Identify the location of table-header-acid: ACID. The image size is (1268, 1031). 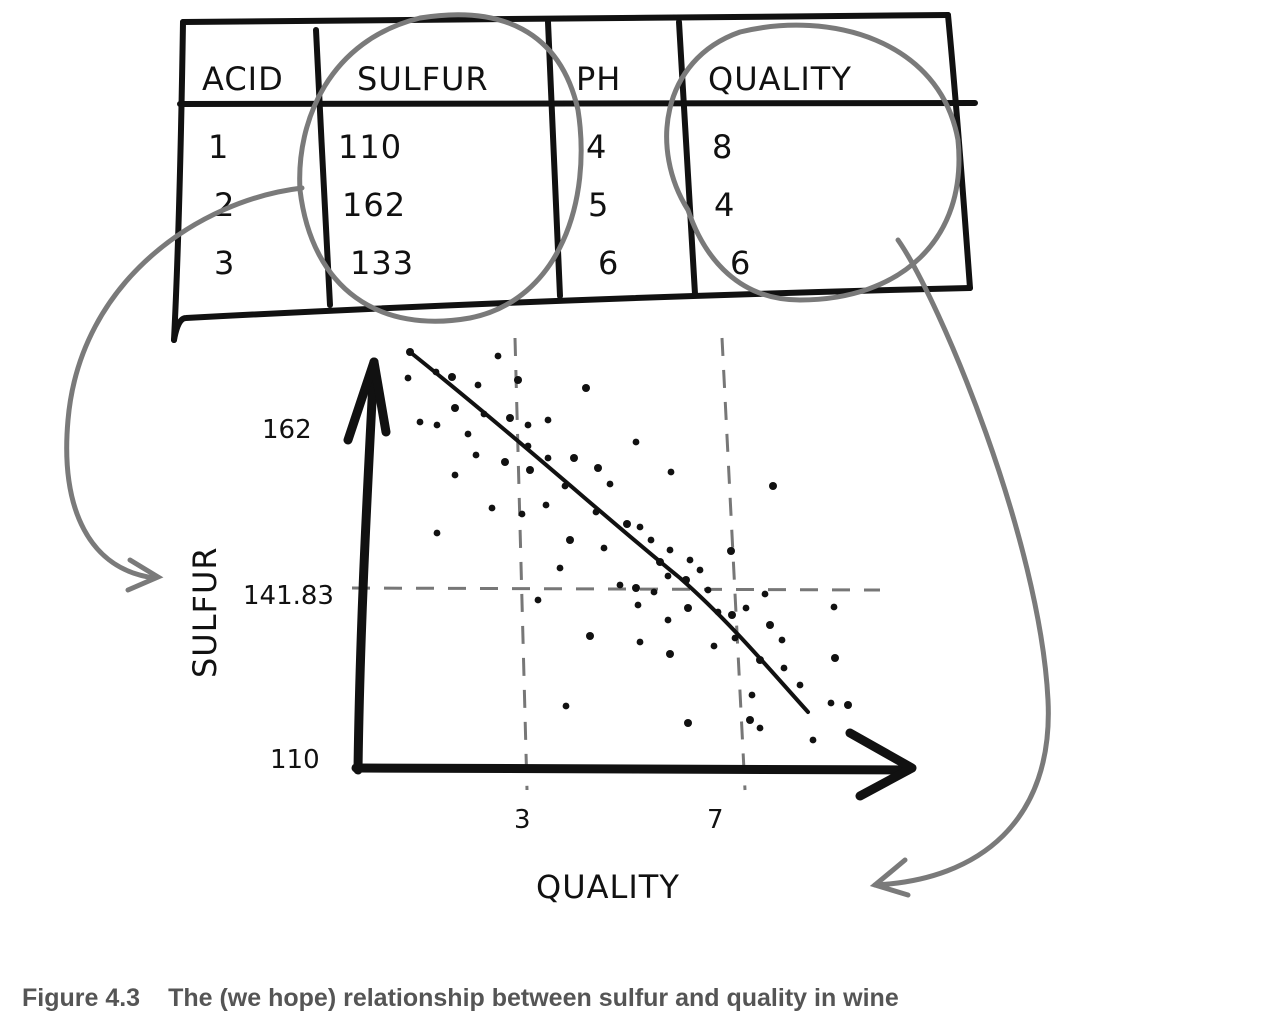
(243, 79).